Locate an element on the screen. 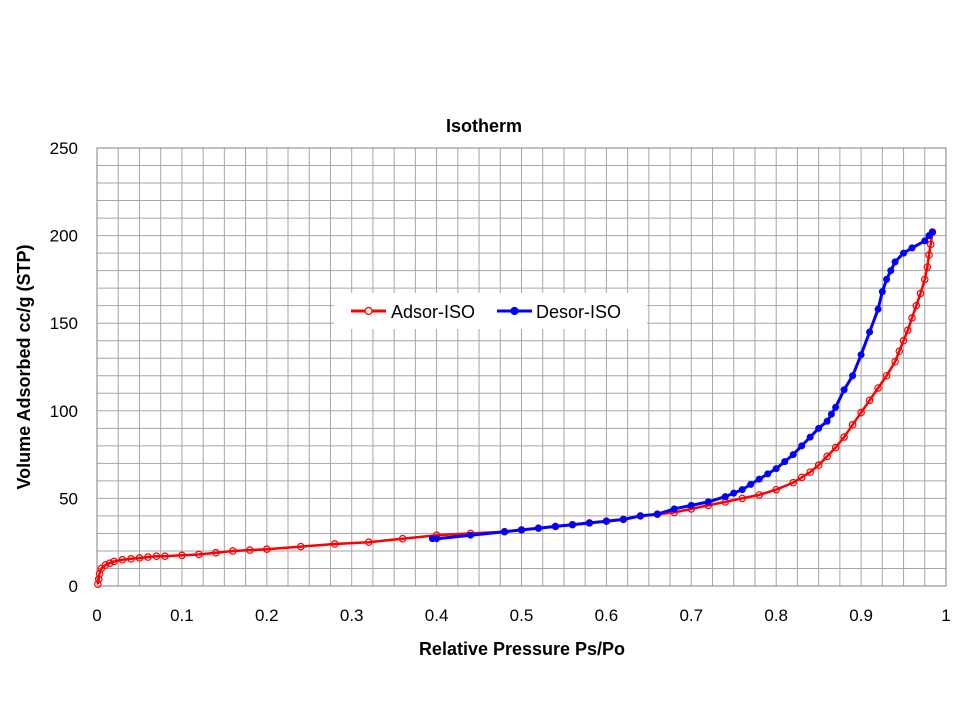 Image resolution: width=960 pixels, height=720 pixels. y-tick-label: 200 is located at coordinates (64, 236).